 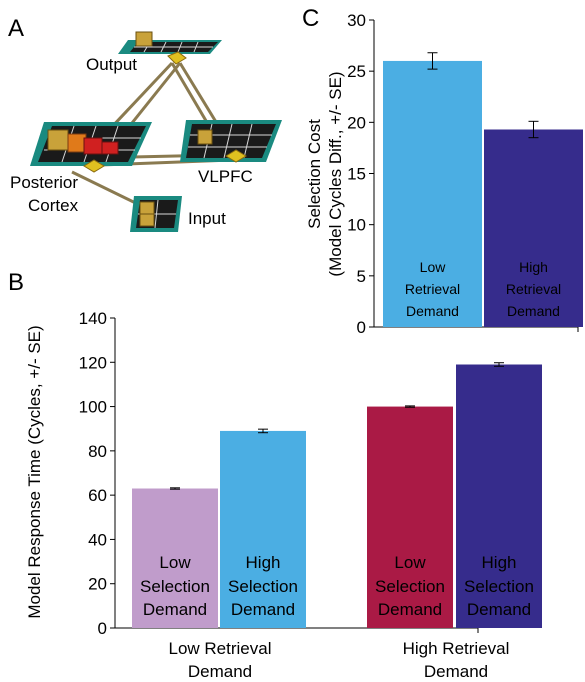 I want to click on posterior-unit-gold, so click(x=58, y=140).